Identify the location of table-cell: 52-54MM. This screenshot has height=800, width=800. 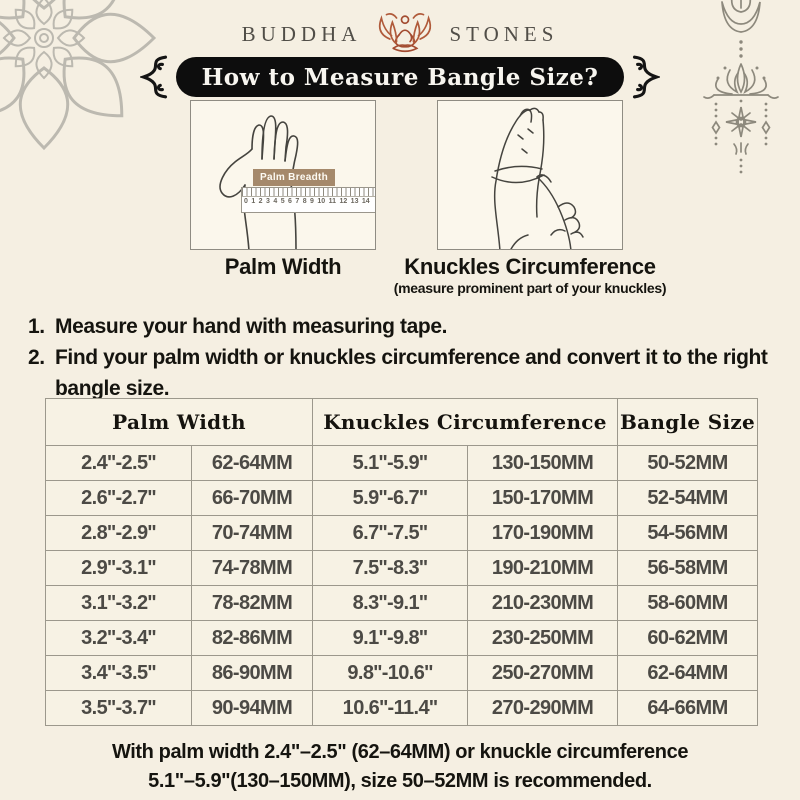
(687, 498).